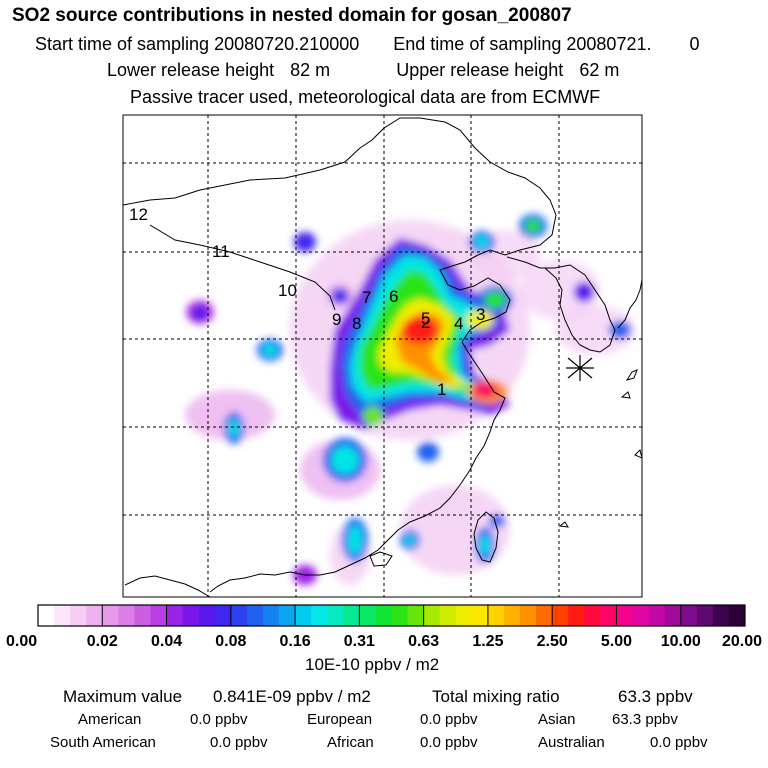  Describe the element at coordinates (239, 742) in the screenshot. I see `south-american-value: 0.0 ppbv` at that location.